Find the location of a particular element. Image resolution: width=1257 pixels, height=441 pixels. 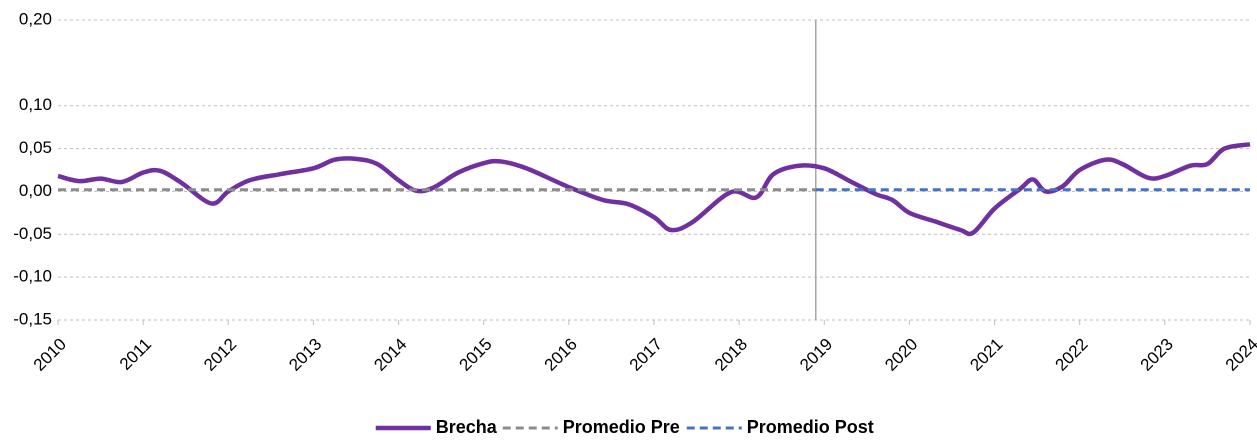

x-tick-label: 2021 is located at coordinates (986, 355).